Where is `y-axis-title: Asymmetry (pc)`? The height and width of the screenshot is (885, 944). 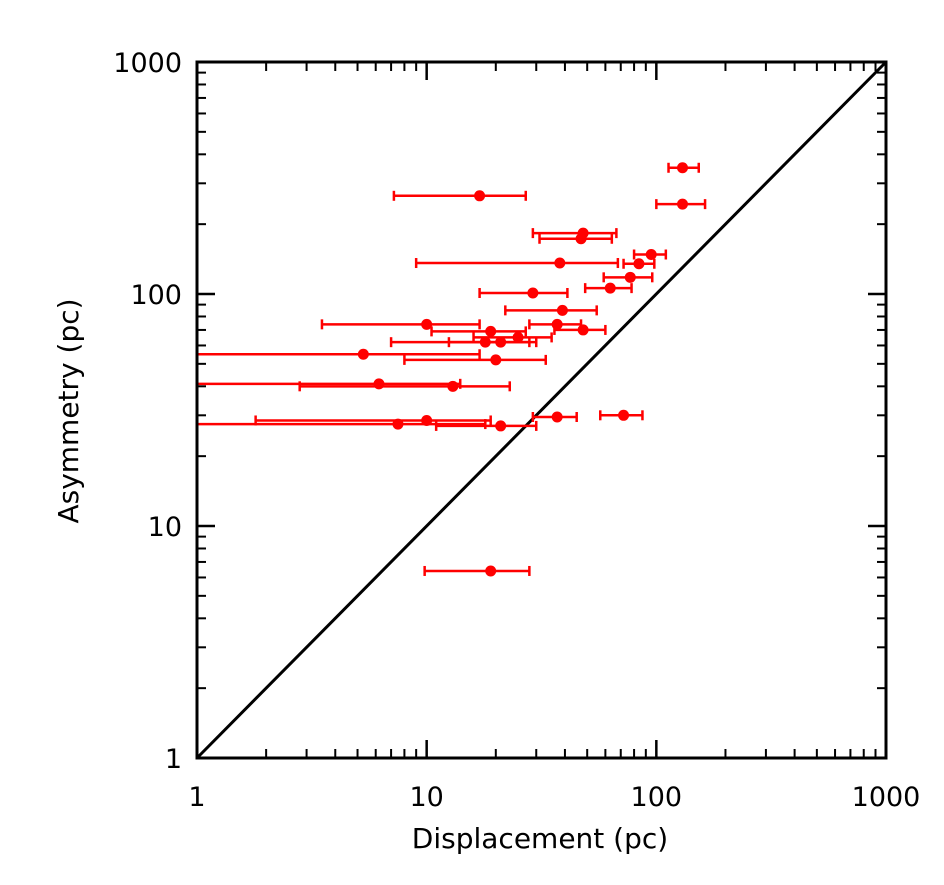
y-axis-title: Asymmetry (pc) is located at coordinates (68, 410).